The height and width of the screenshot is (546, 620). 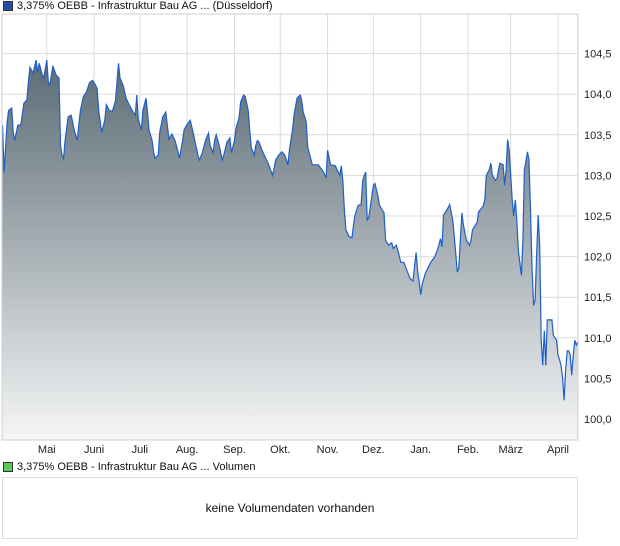 I want to click on x-tick-label: Feb., so click(x=468, y=450).